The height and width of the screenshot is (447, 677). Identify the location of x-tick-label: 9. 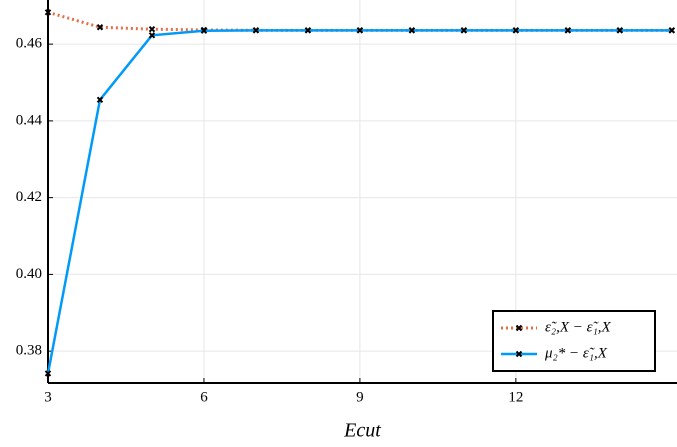
(360, 397).